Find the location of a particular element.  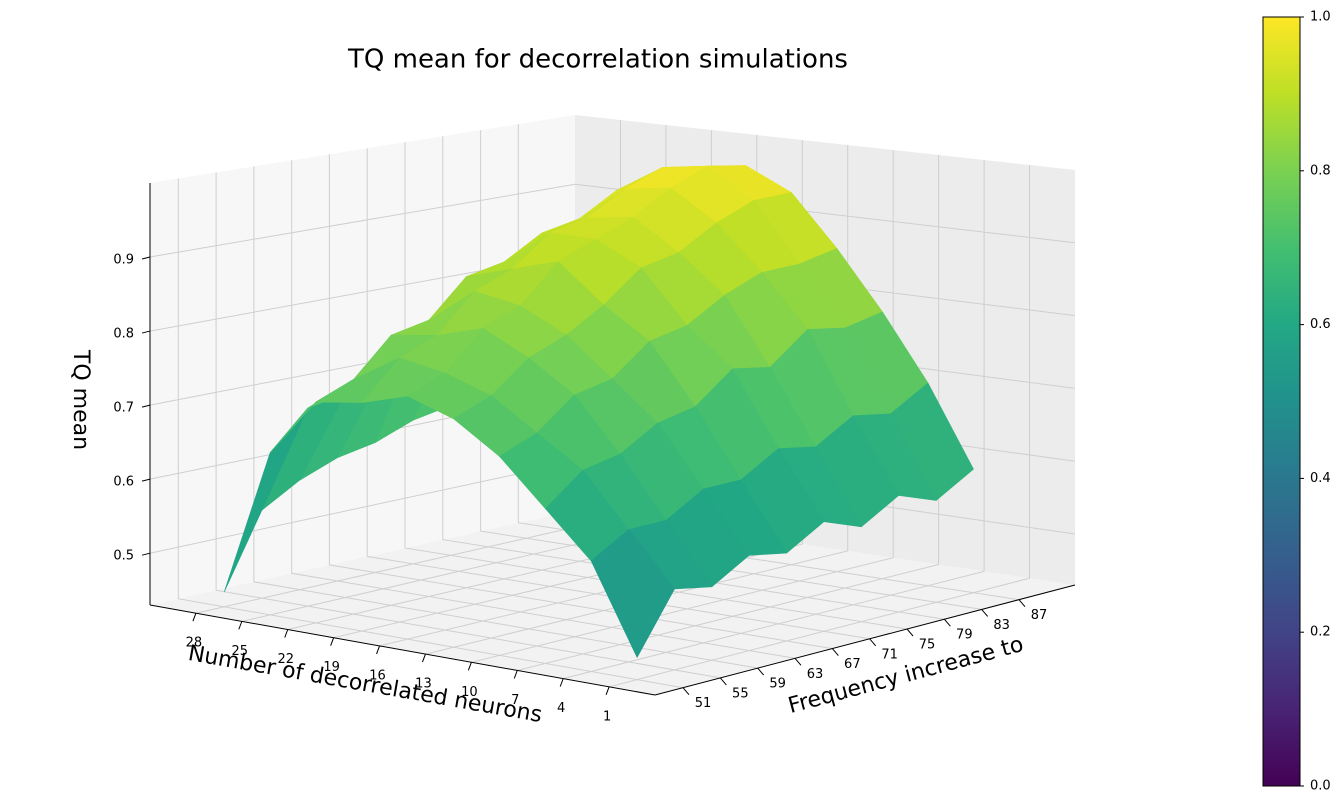

z-tick-label: 0.7 is located at coordinates (123, 408).